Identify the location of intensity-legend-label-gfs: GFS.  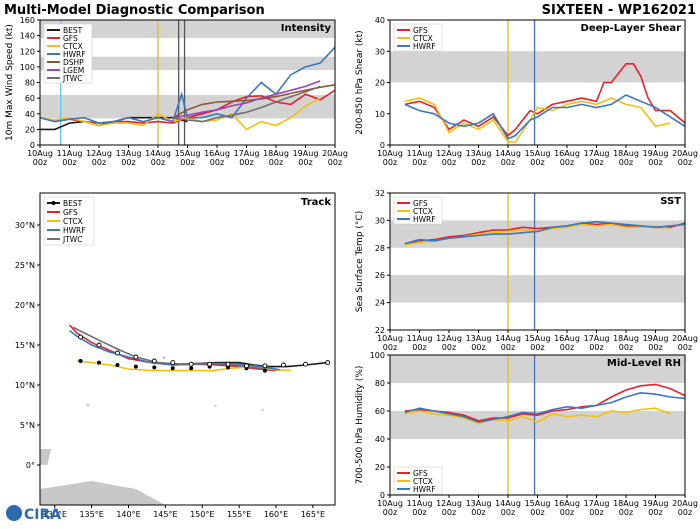
(70, 38).